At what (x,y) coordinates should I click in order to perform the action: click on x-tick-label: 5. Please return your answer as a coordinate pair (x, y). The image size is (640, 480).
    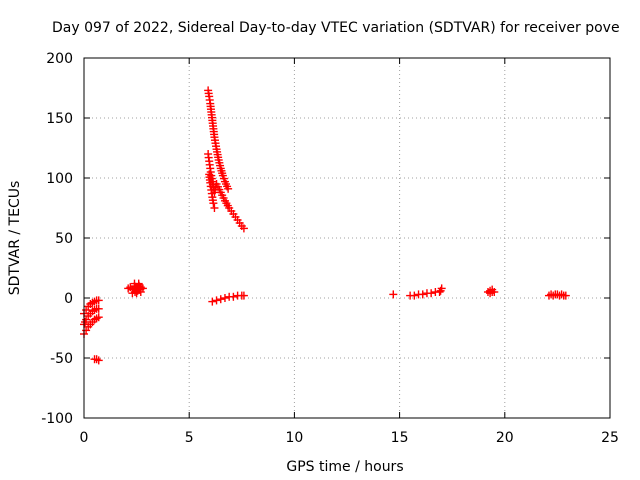
    Looking at the image, I should click on (189, 438).